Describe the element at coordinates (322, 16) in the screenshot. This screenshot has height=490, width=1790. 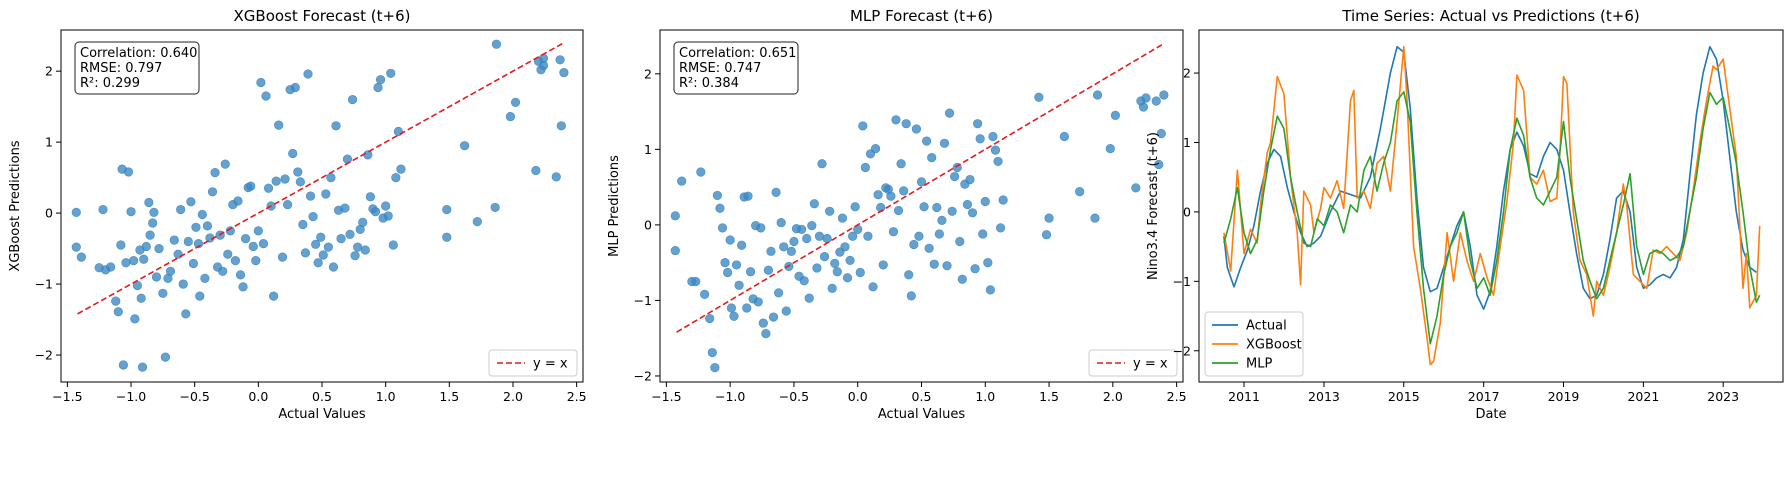
I see `chart-title: XGBoost Forecast (t+6)` at that location.